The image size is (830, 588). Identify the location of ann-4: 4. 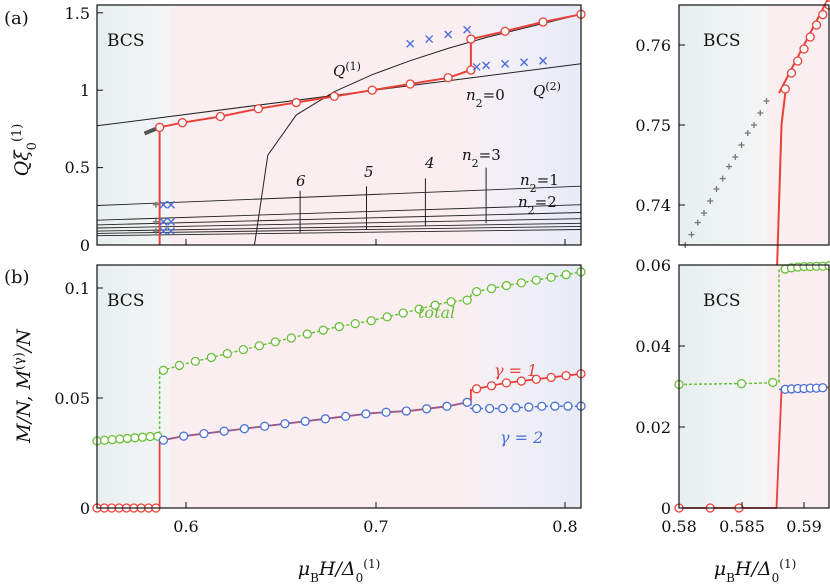
(429, 163).